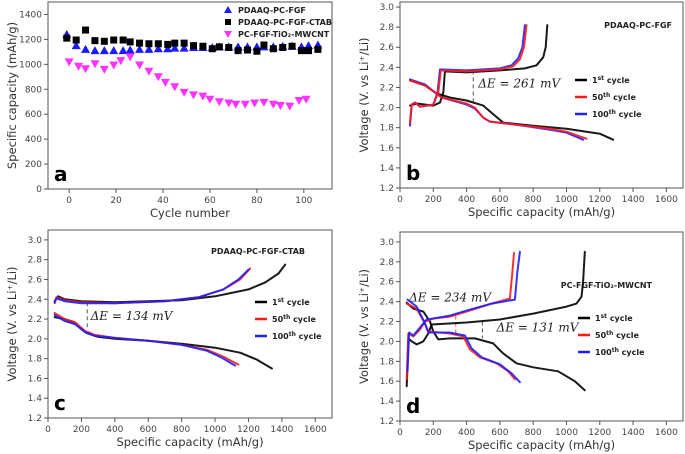 This screenshot has height=454, width=685. What do you see at coordinates (413, 173) in the screenshot?
I see `panel-label: b` at bounding box center [413, 173].